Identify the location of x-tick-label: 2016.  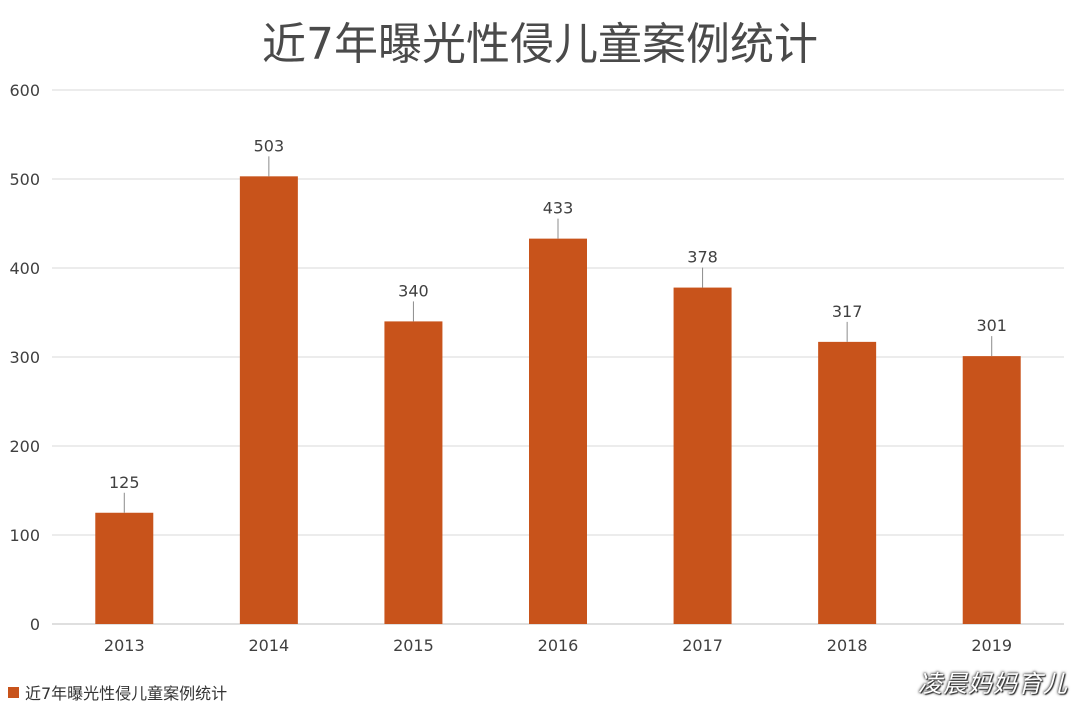
(558, 645).